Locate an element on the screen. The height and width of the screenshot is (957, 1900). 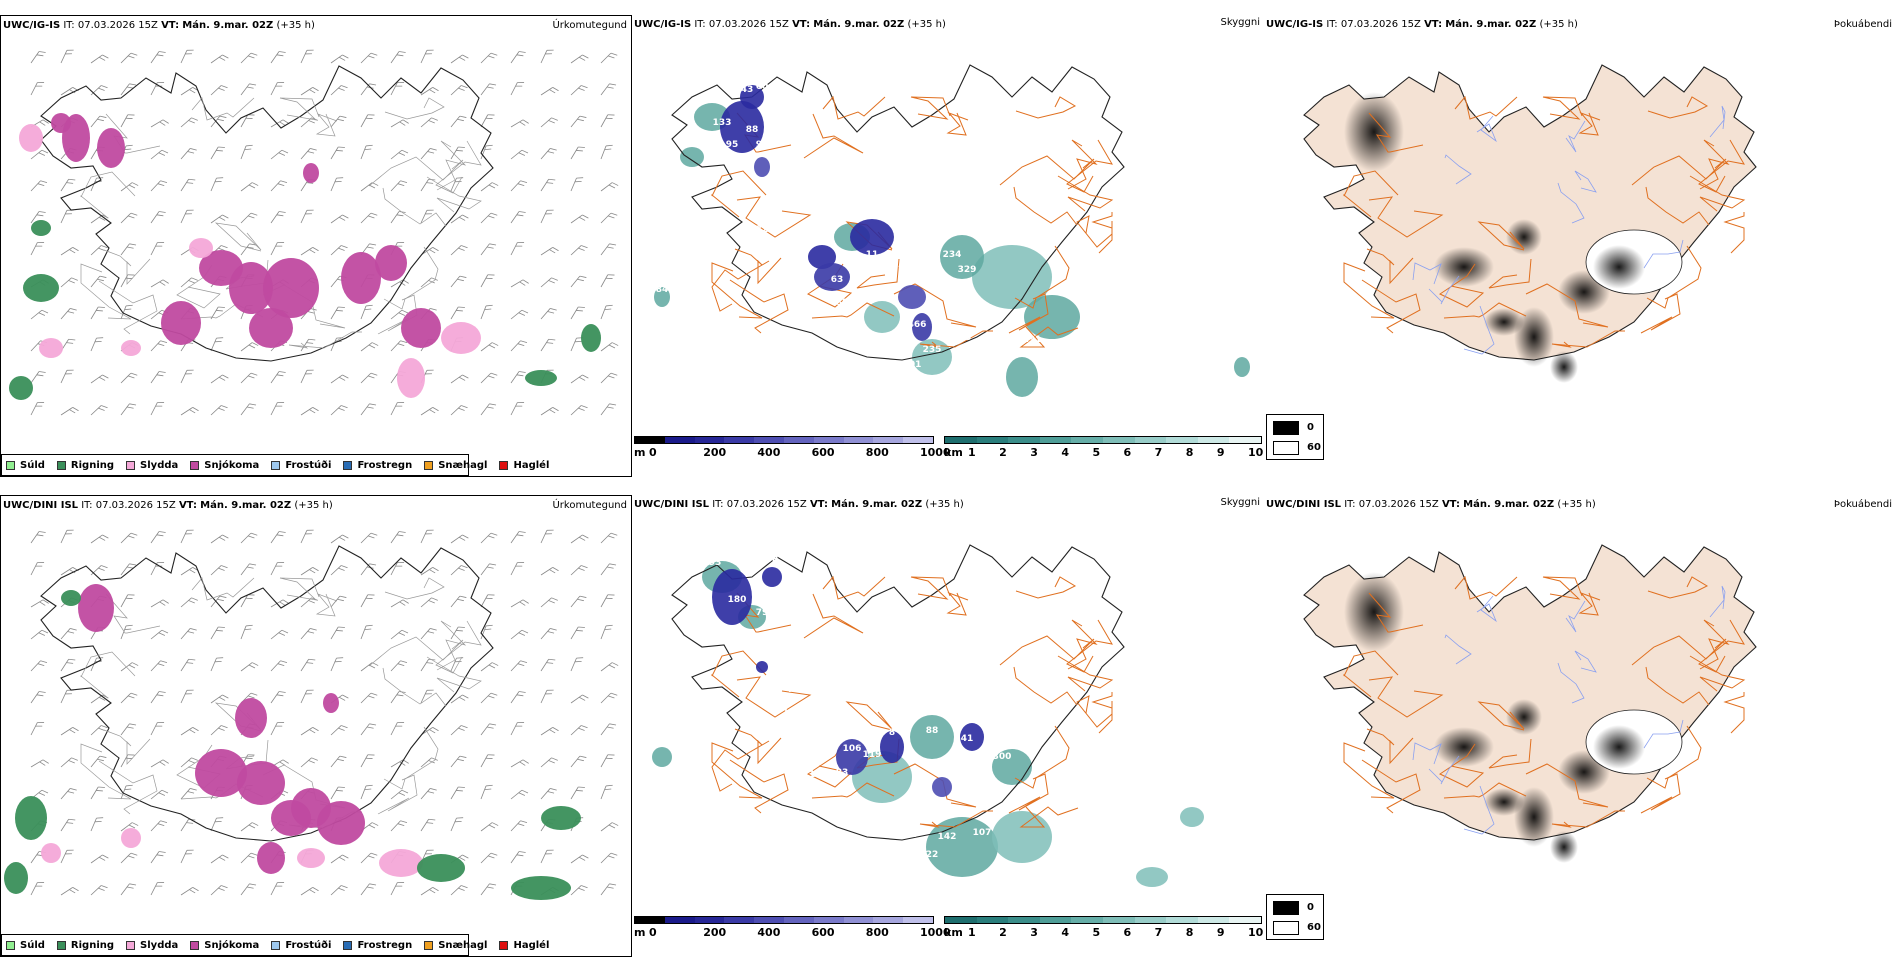
colorbar-tick: 1 is located at coordinates (972, 932).